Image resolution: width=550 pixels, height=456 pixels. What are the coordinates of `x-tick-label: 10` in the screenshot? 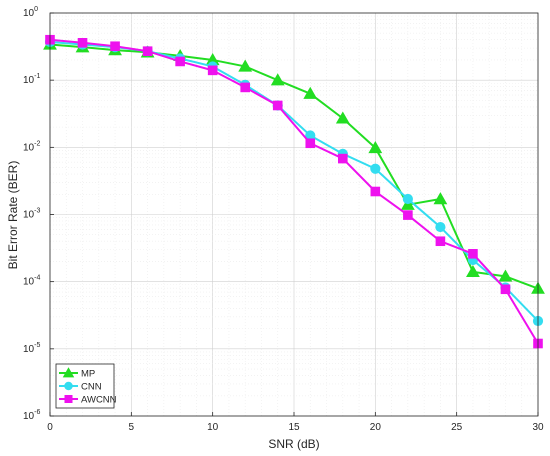 It's located at (213, 427).